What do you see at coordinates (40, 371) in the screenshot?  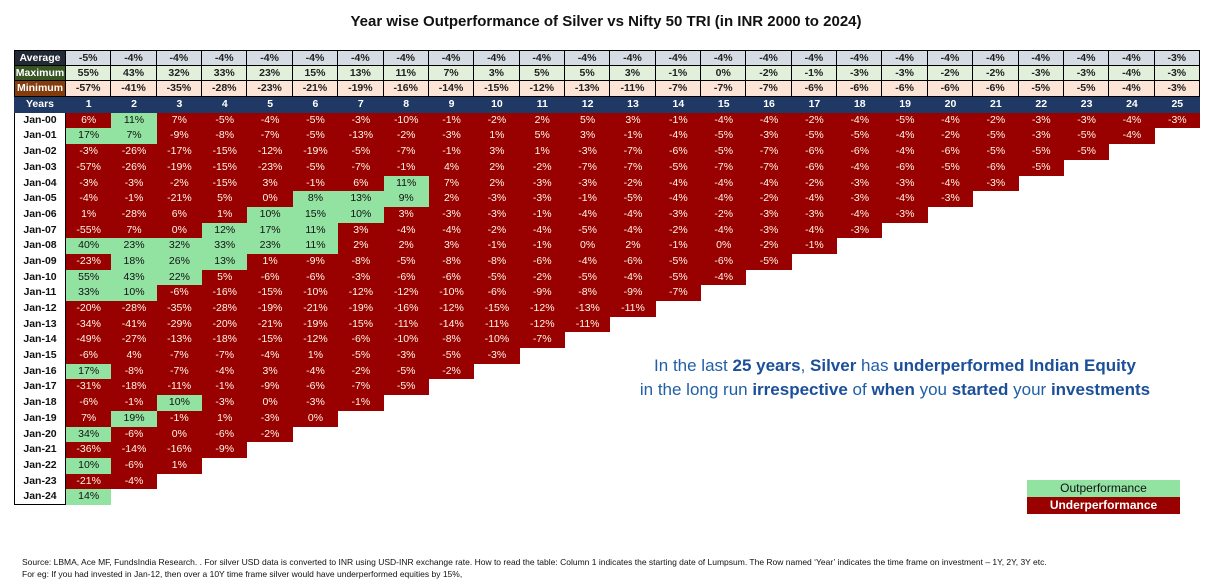 I see `row-start-date: Jan-16` at bounding box center [40, 371].